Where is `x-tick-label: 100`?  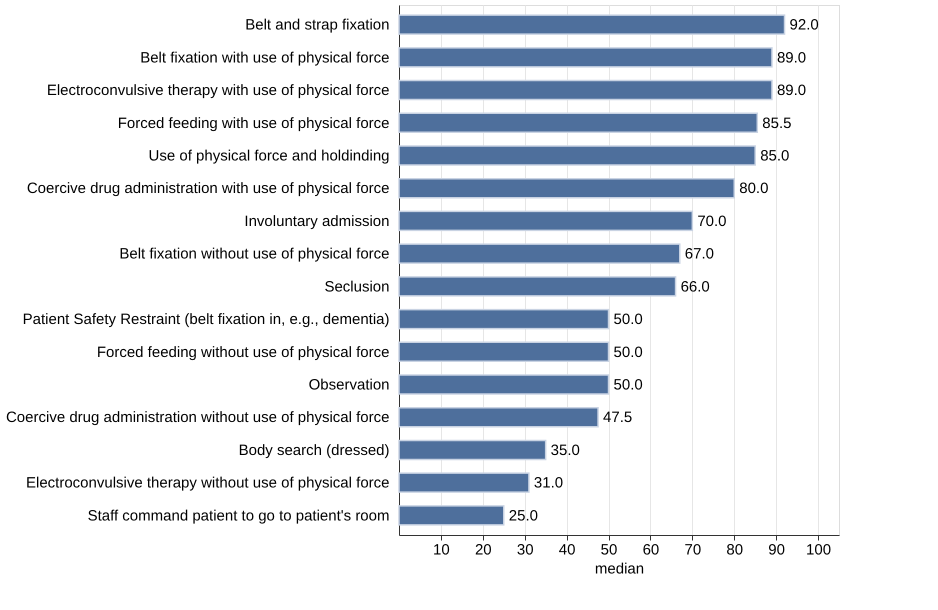
x-tick-label: 100 is located at coordinates (819, 550).